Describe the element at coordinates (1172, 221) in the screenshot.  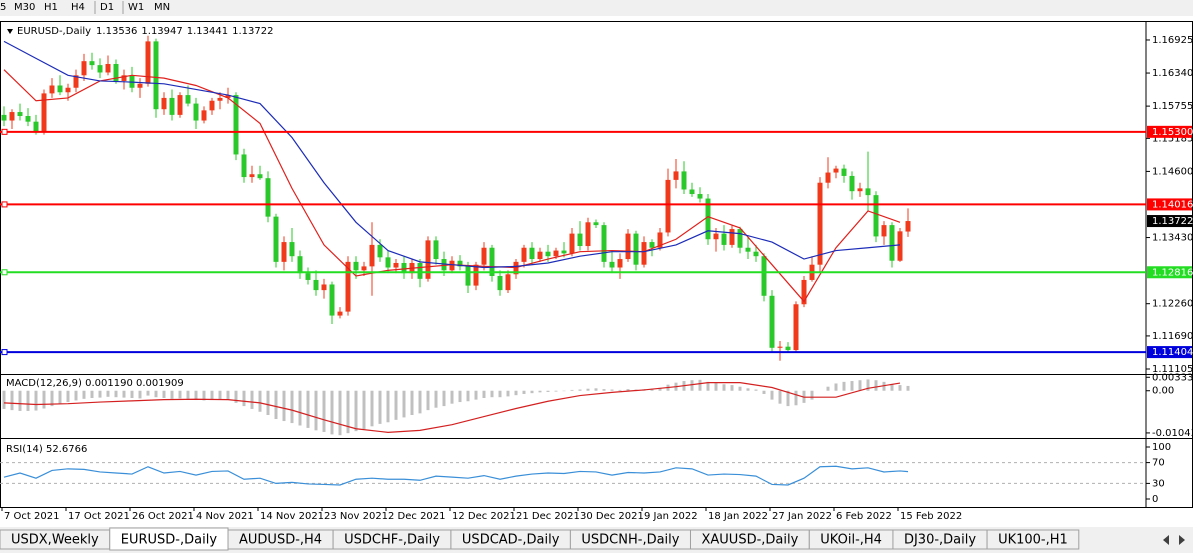
I see `current-price-label: 1.13722` at that location.